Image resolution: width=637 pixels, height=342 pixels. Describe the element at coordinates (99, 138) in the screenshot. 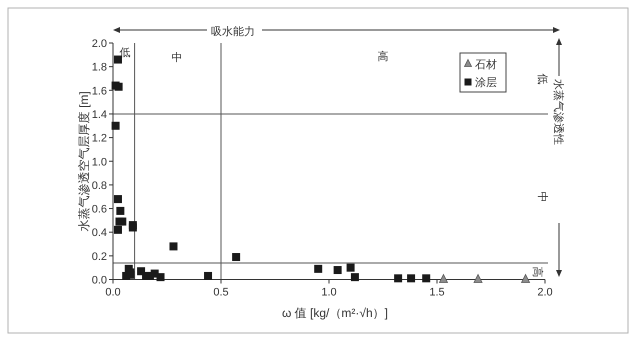

I see `y-tick-label: 1.2` at that location.